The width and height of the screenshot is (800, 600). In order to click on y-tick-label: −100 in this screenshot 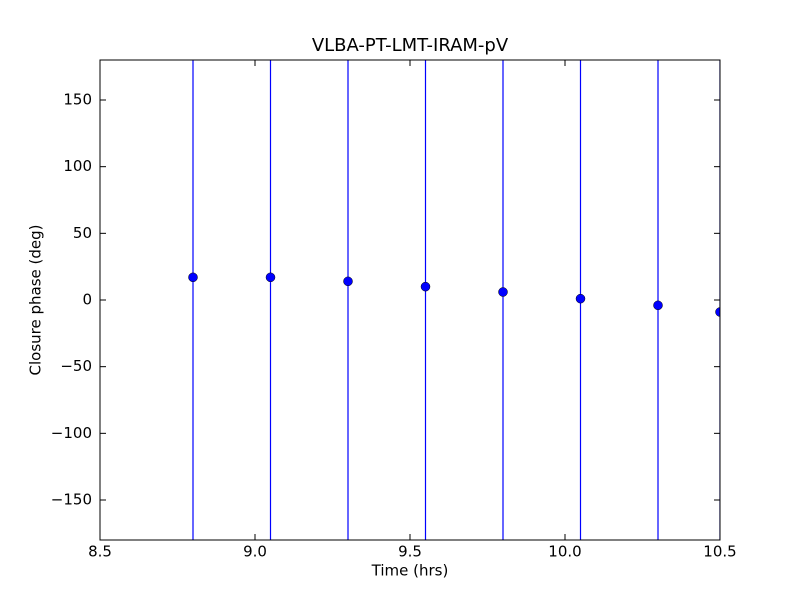, I will do `click(71, 433)`.